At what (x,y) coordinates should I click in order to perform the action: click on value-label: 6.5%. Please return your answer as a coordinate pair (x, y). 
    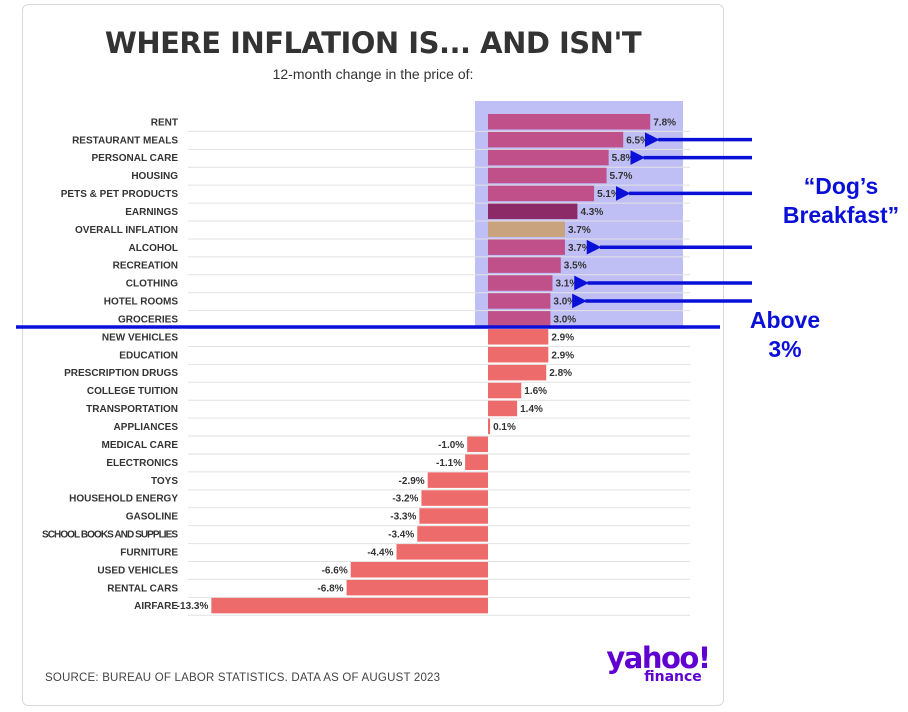
    Looking at the image, I should click on (637, 140).